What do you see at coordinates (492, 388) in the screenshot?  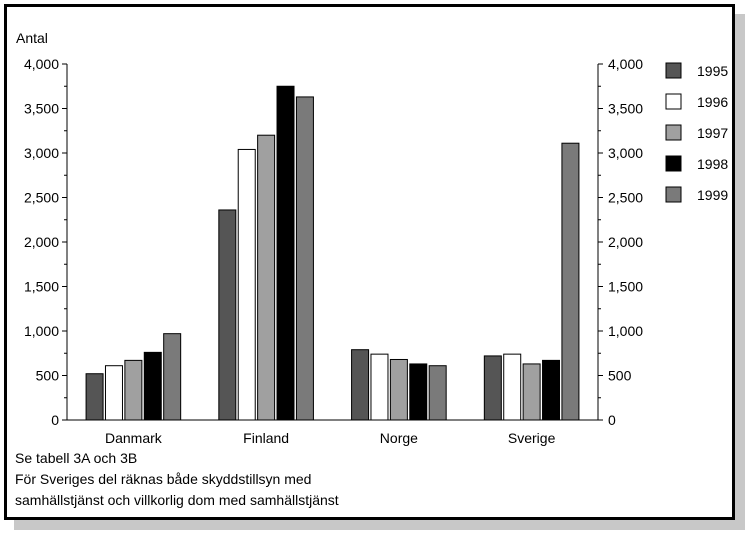 I see `bar-sverige-1995` at bounding box center [492, 388].